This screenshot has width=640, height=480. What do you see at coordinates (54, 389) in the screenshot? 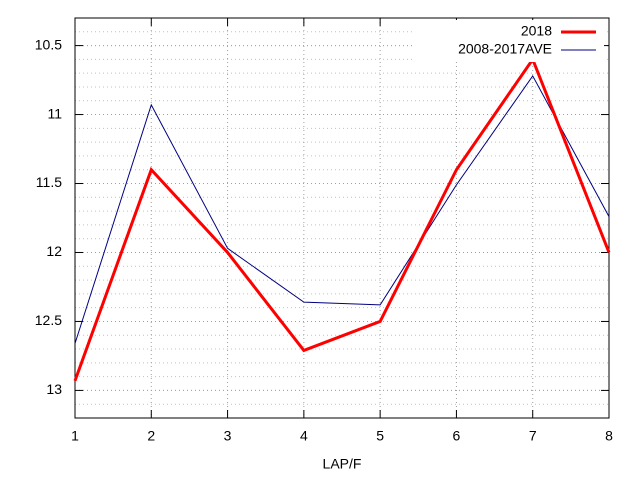
I see `y-tick-label: 13` at bounding box center [54, 389].